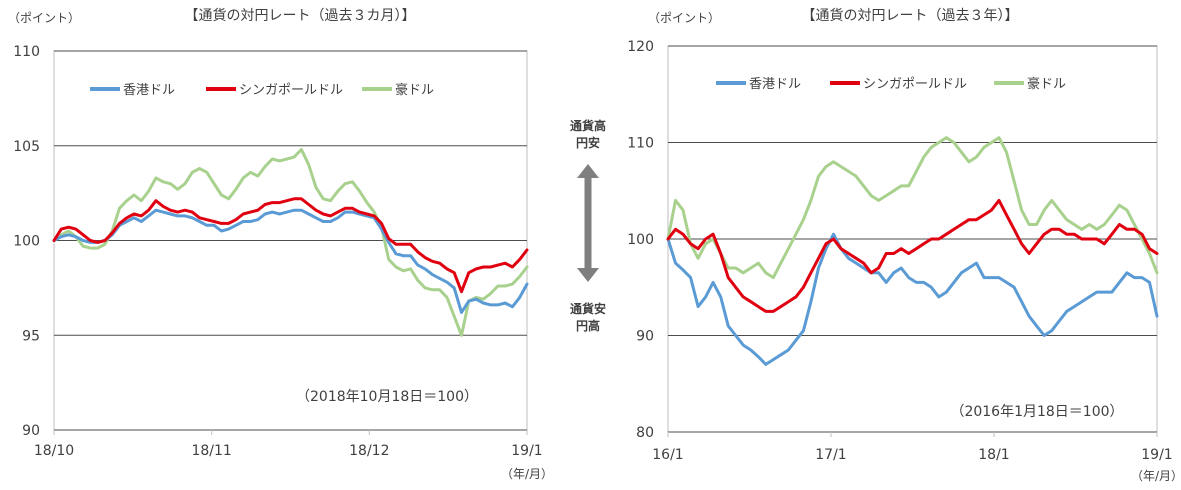  I want to click on x-tick-label: 17/1, so click(830, 455).